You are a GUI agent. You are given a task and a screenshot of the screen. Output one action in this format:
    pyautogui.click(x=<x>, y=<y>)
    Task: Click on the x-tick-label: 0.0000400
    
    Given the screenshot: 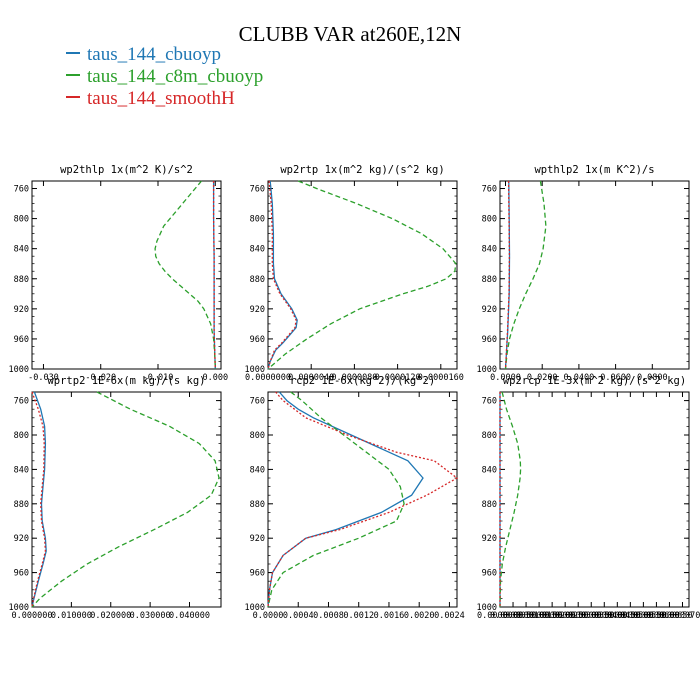 What is the action you would take?
    pyautogui.click(x=604, y=616)
    